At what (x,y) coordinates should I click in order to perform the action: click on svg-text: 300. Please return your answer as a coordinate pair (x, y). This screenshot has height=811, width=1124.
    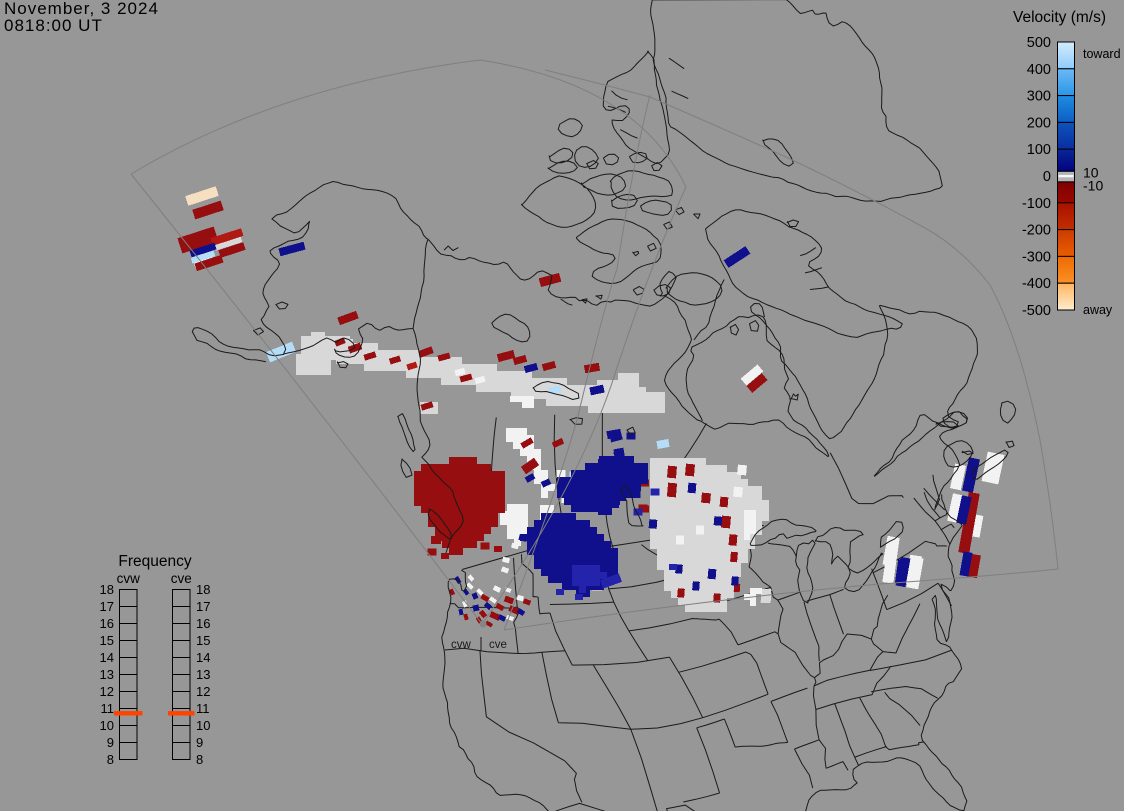
    Looking at the image, I should click on (1039, 97).